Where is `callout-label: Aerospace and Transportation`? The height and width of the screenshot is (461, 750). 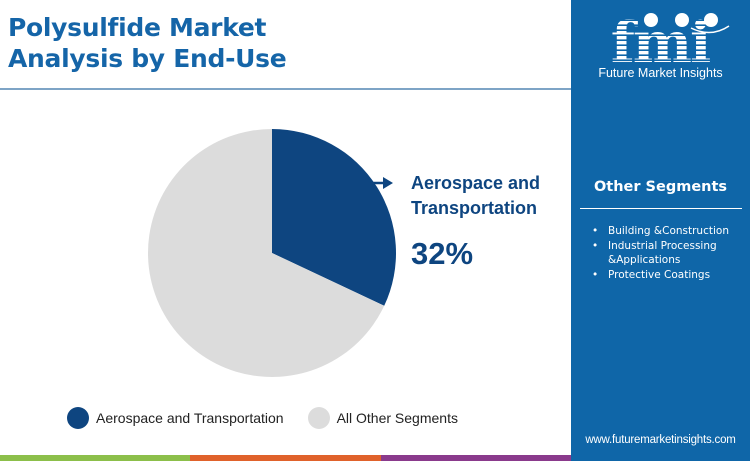 callout-label: Aerospace and Transportation is located at coordinates (476, 195).